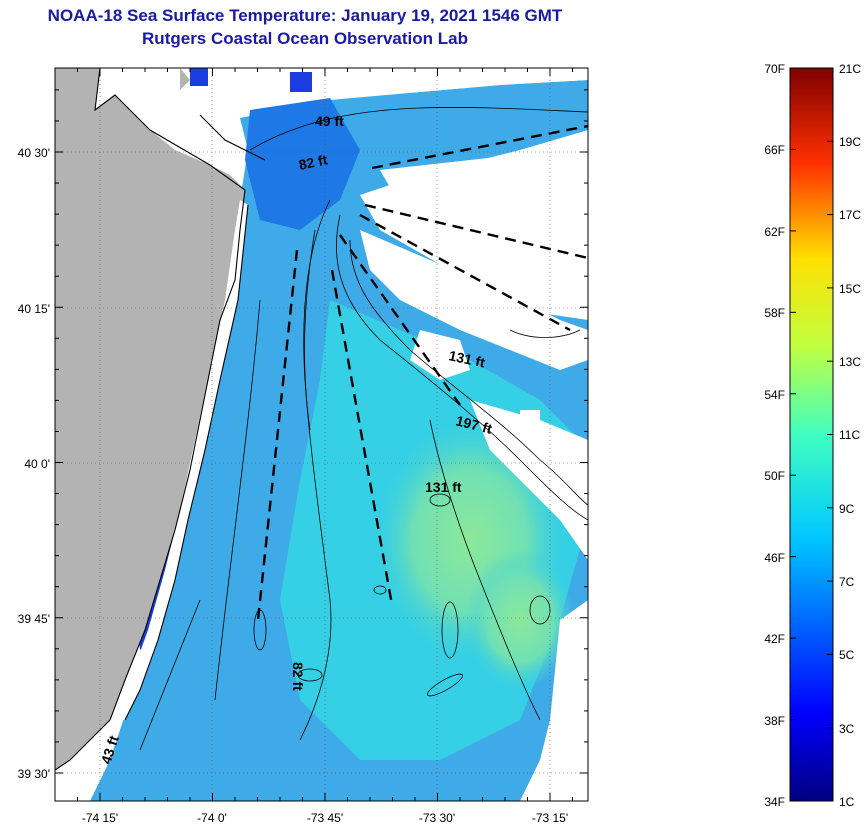 This screenshot has height=832, width=864. Describe the element at coordinates (550, 818) in the screenshot. I see `lon-label-73-15: -73 15'` at that location.